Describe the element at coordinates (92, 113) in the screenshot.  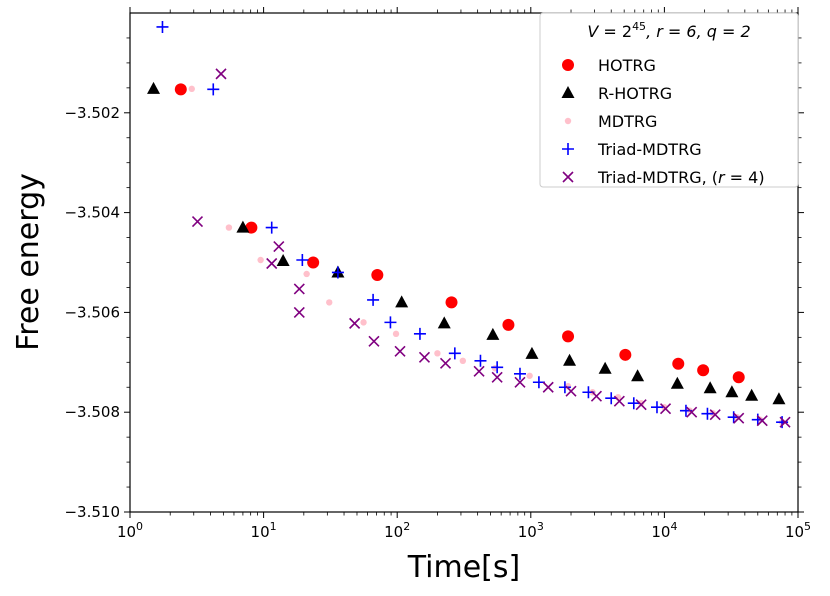
I see `y-tick-label: −3.502` at that location.